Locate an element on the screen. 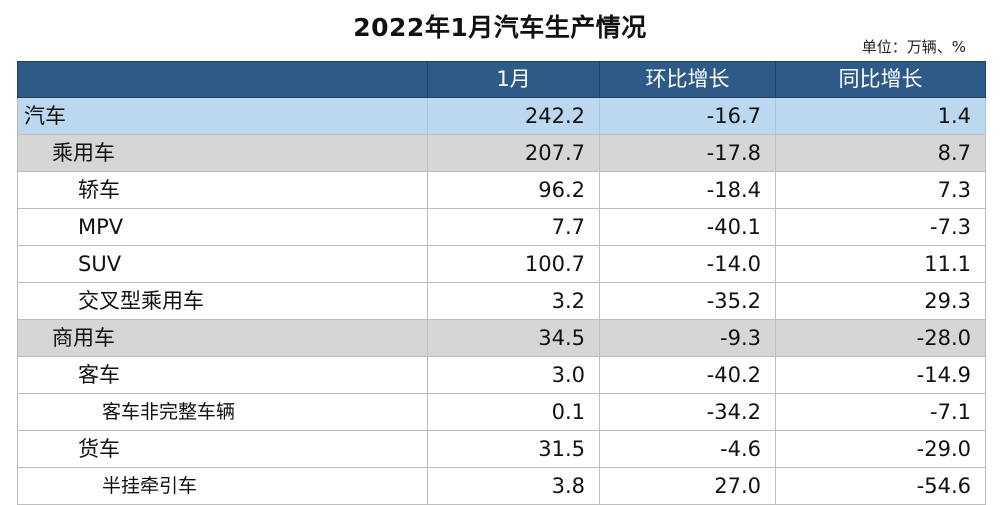 The height and width of the screenshot is (505, 1000). row-label: SUV is located at coordinates (222, 264).